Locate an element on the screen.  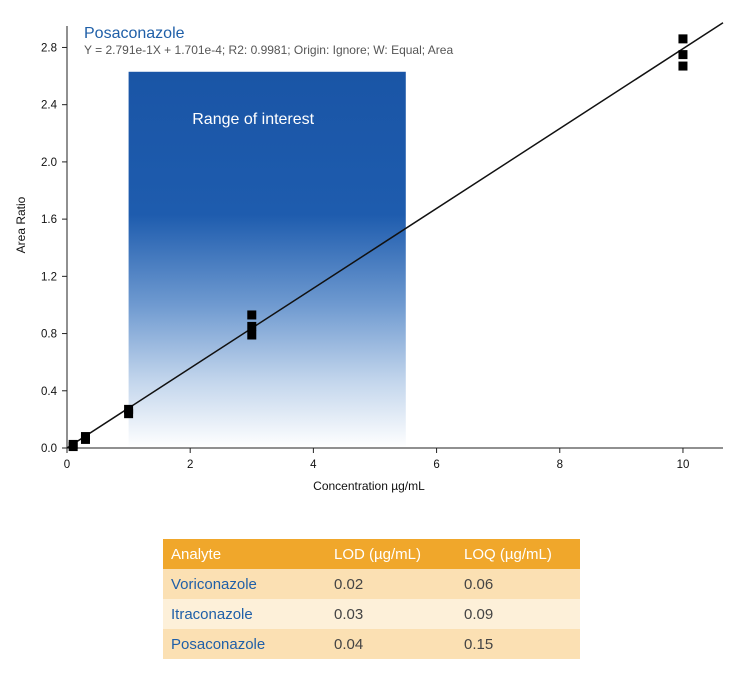
analyte-cell: Posaconazole is located at coordinates (244, 644).